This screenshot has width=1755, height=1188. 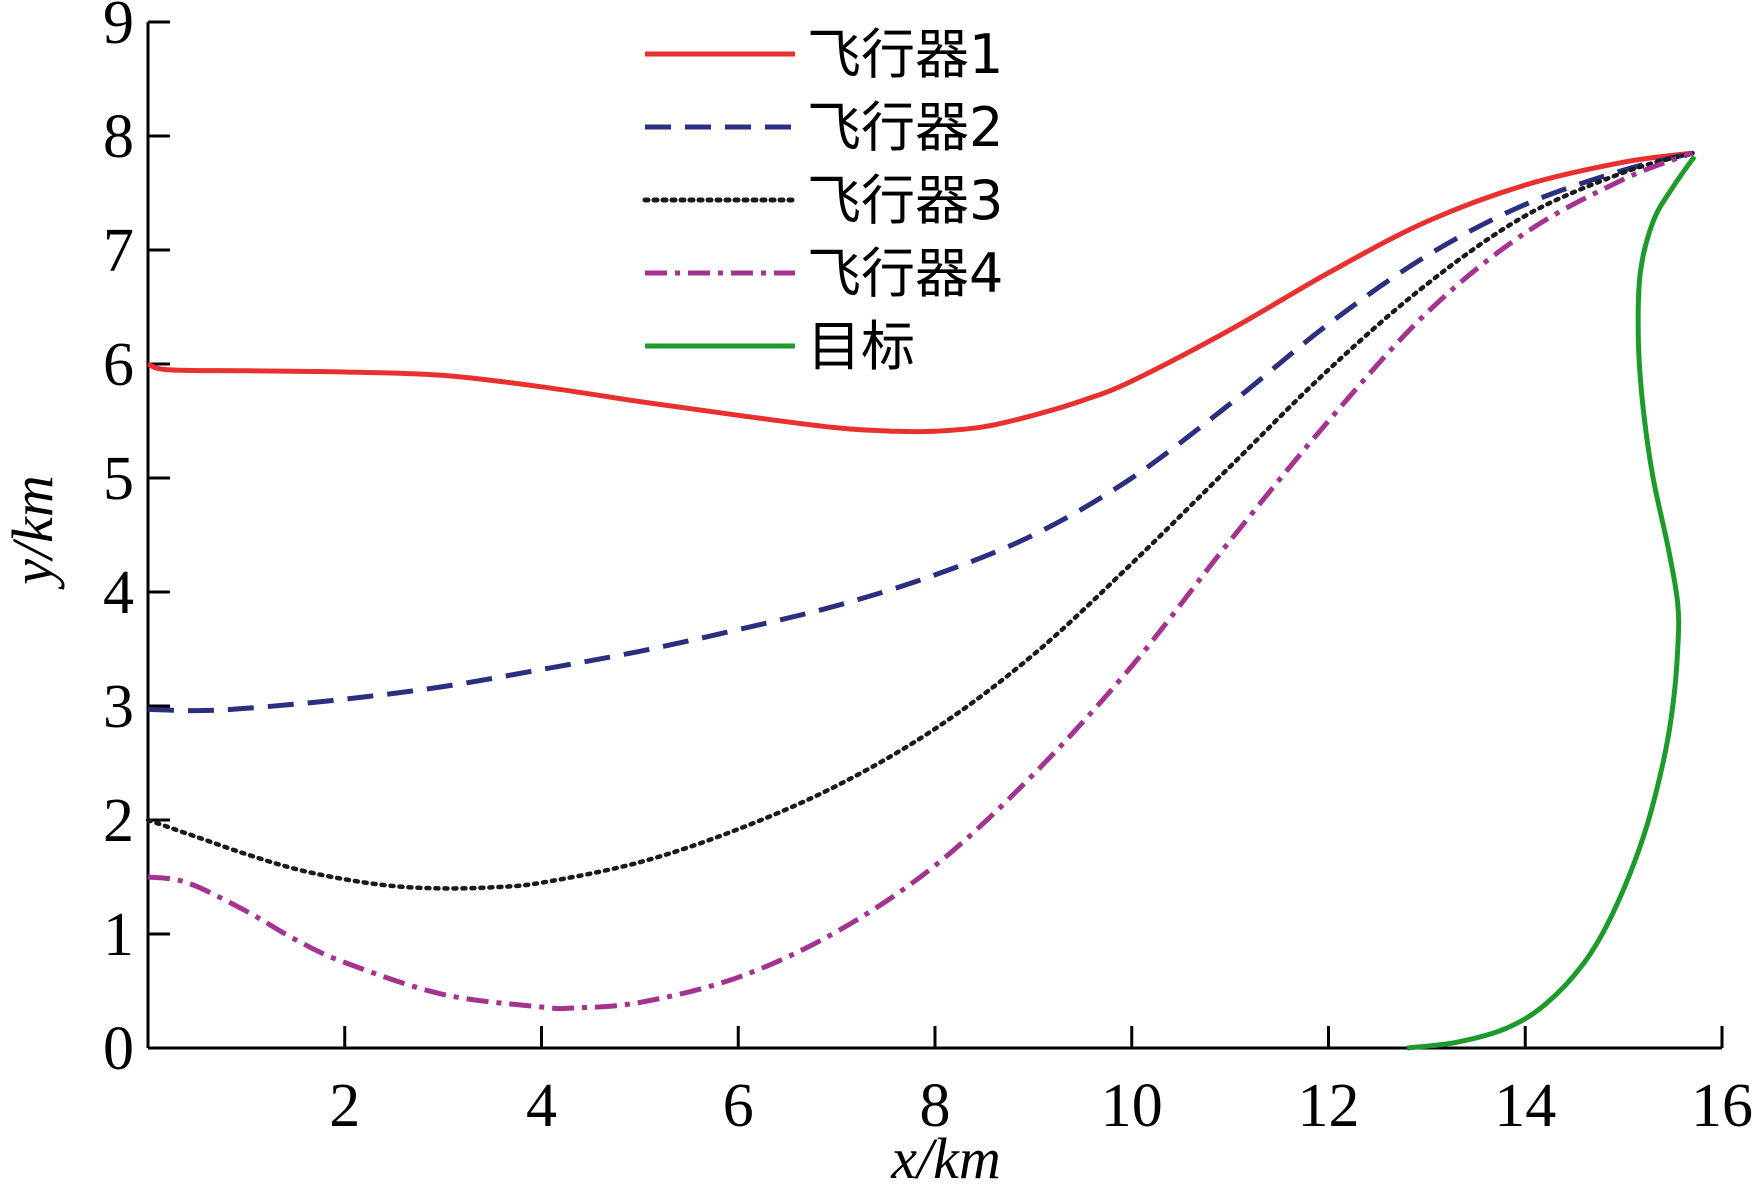 What do you see at coordinates (945, 1154) in the screenshot?
I see `x-axis-title: x/km` at bounding box center [945, 1154].